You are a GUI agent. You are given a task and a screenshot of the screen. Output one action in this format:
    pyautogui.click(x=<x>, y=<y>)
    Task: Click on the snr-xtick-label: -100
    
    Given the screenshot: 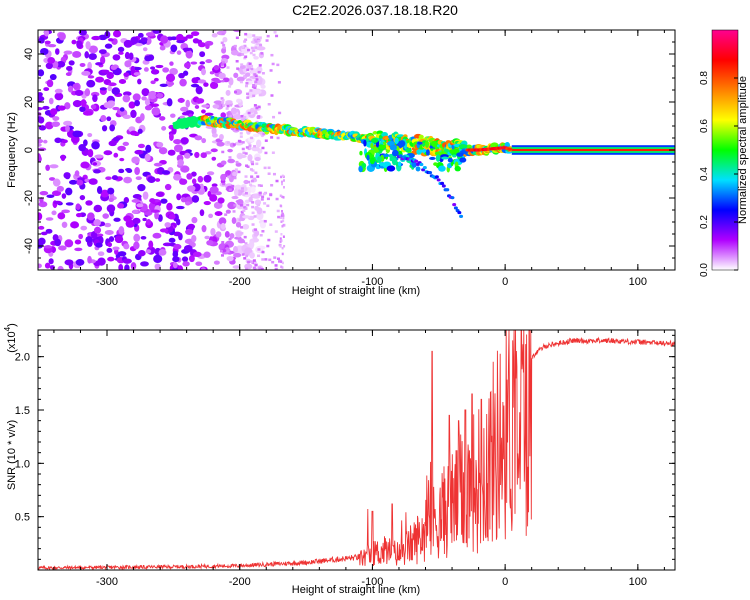 What is the action you would take?
    pyautogui.click(x=372, y=582)
    